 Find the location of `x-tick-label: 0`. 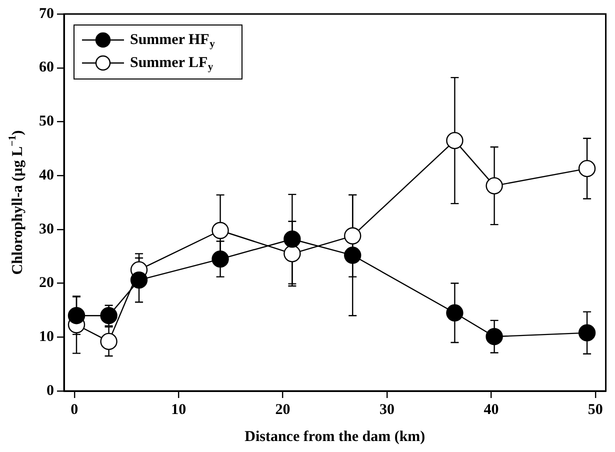

x-tick-label: 0 is located at coordinates (74, 410).